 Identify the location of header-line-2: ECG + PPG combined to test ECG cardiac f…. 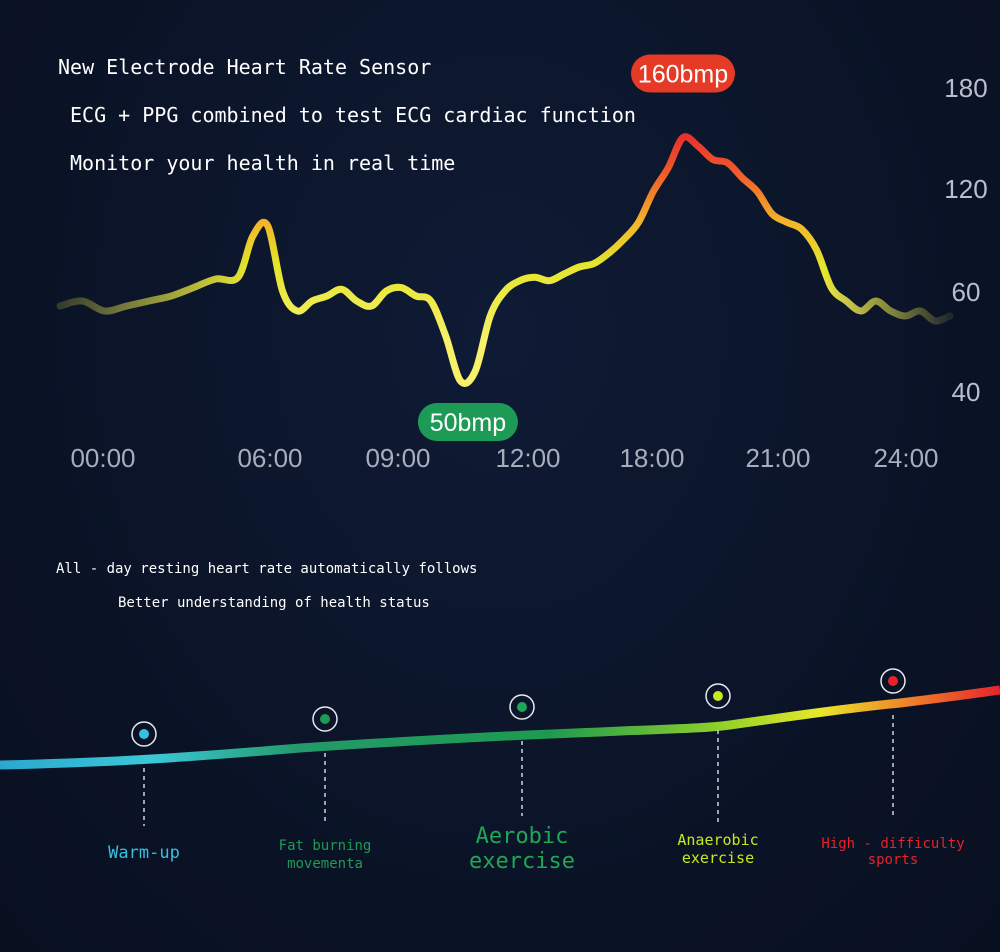
(353, 115).